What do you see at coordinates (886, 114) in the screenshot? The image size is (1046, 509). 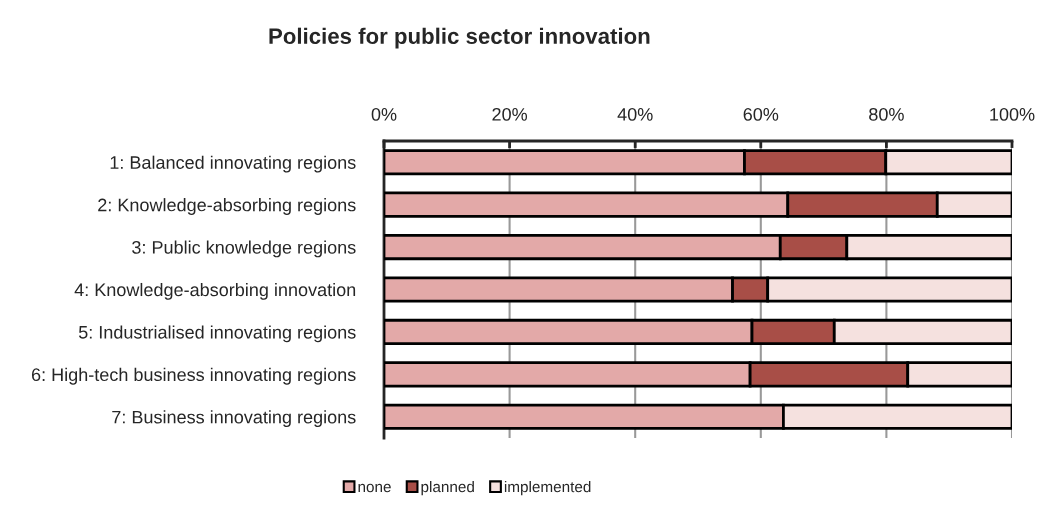 I see `x-tick-label: 80%` at bounding box center [886, 114].